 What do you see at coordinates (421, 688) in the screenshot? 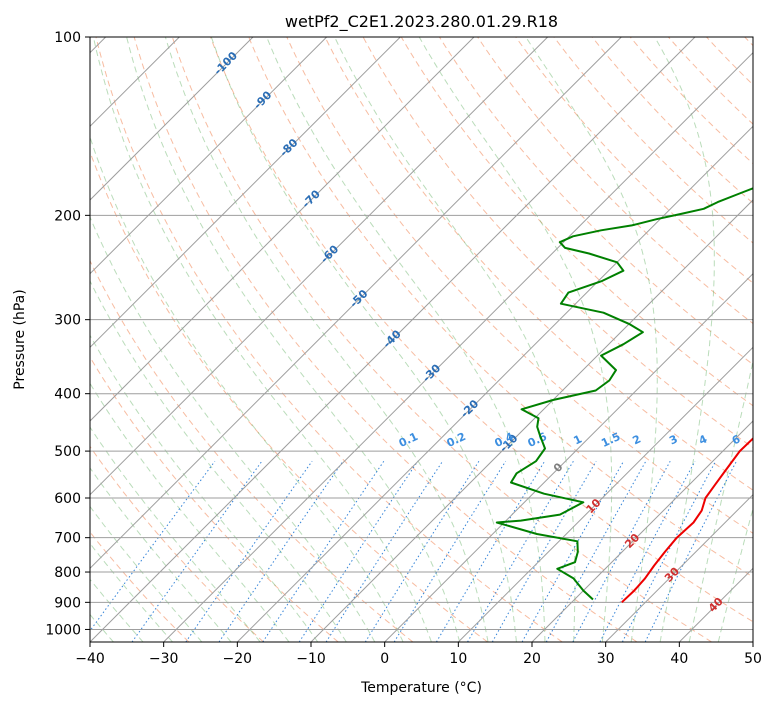
I see `x-axis-title: Temperature (°C)` at bounding box center [421, 688].